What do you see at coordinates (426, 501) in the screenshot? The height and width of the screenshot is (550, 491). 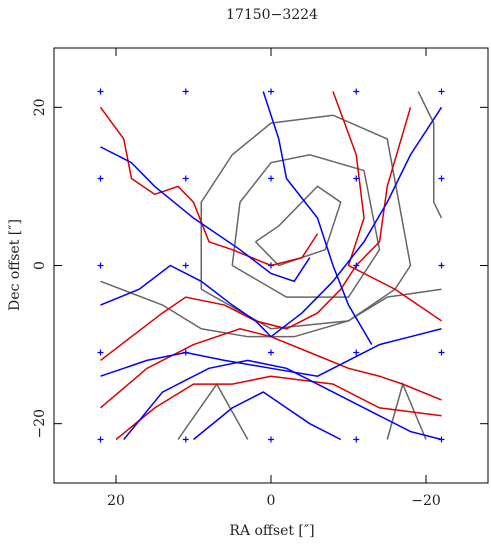 I see `x-tick-label: −20` at bounding box center [426, 501].